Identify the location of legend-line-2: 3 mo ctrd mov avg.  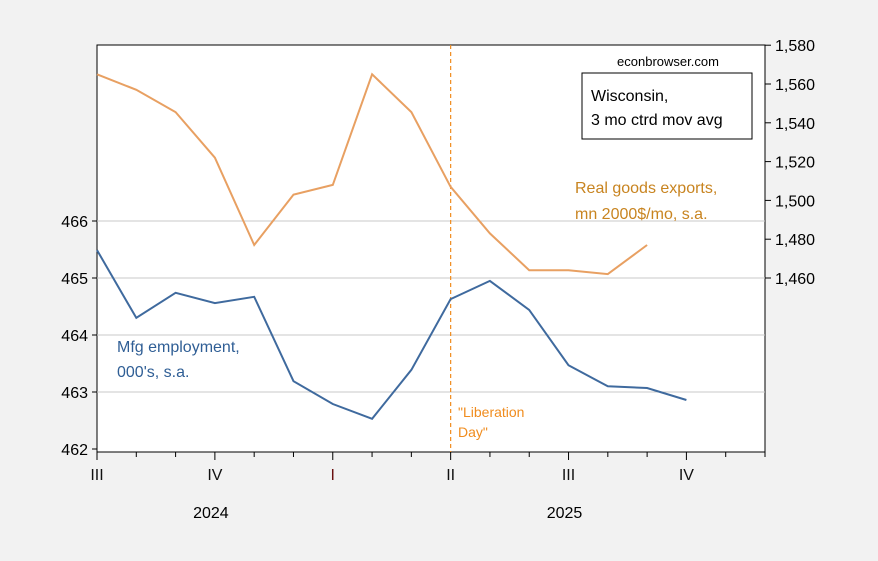
(657, 120).